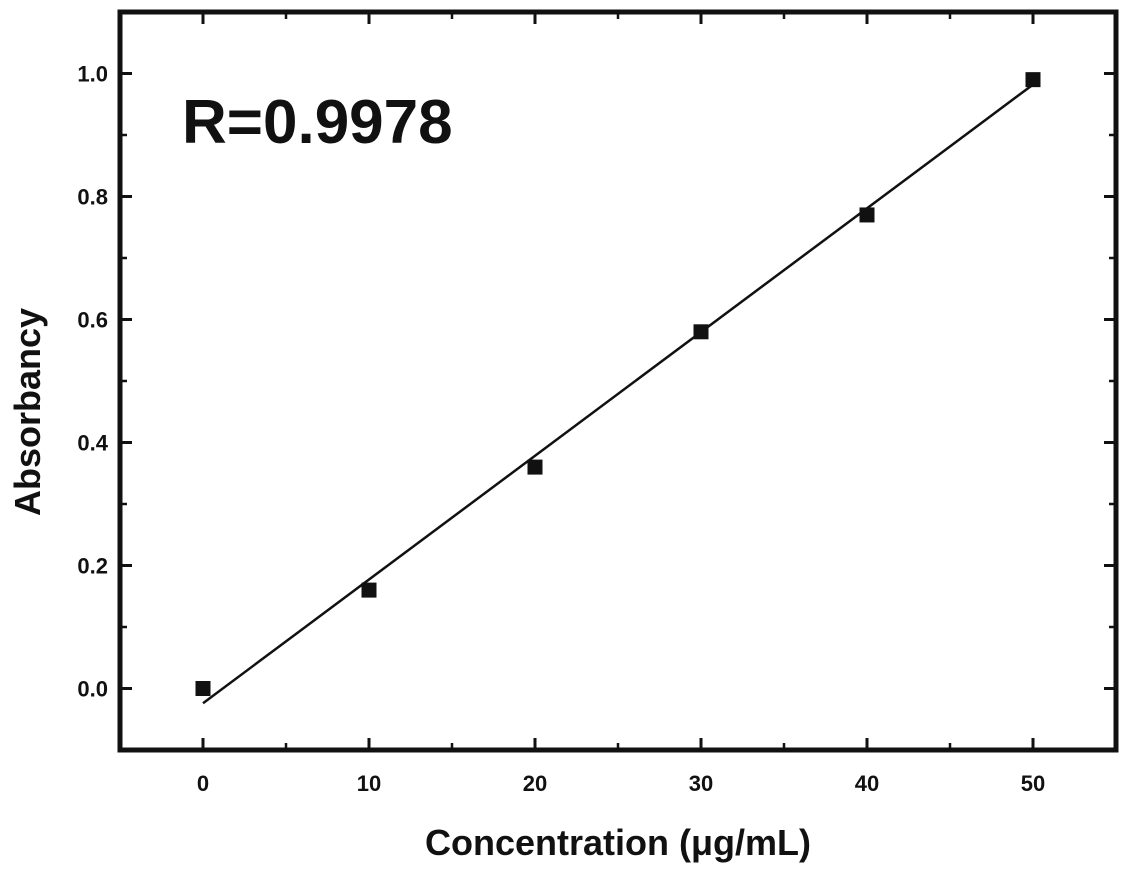 The height and width of the screenshot is (882, 1131). What do you see at coordinates (867, 783) in the screenshot?
I see `x-tick-label: 40` at bounding box center [867, 783].